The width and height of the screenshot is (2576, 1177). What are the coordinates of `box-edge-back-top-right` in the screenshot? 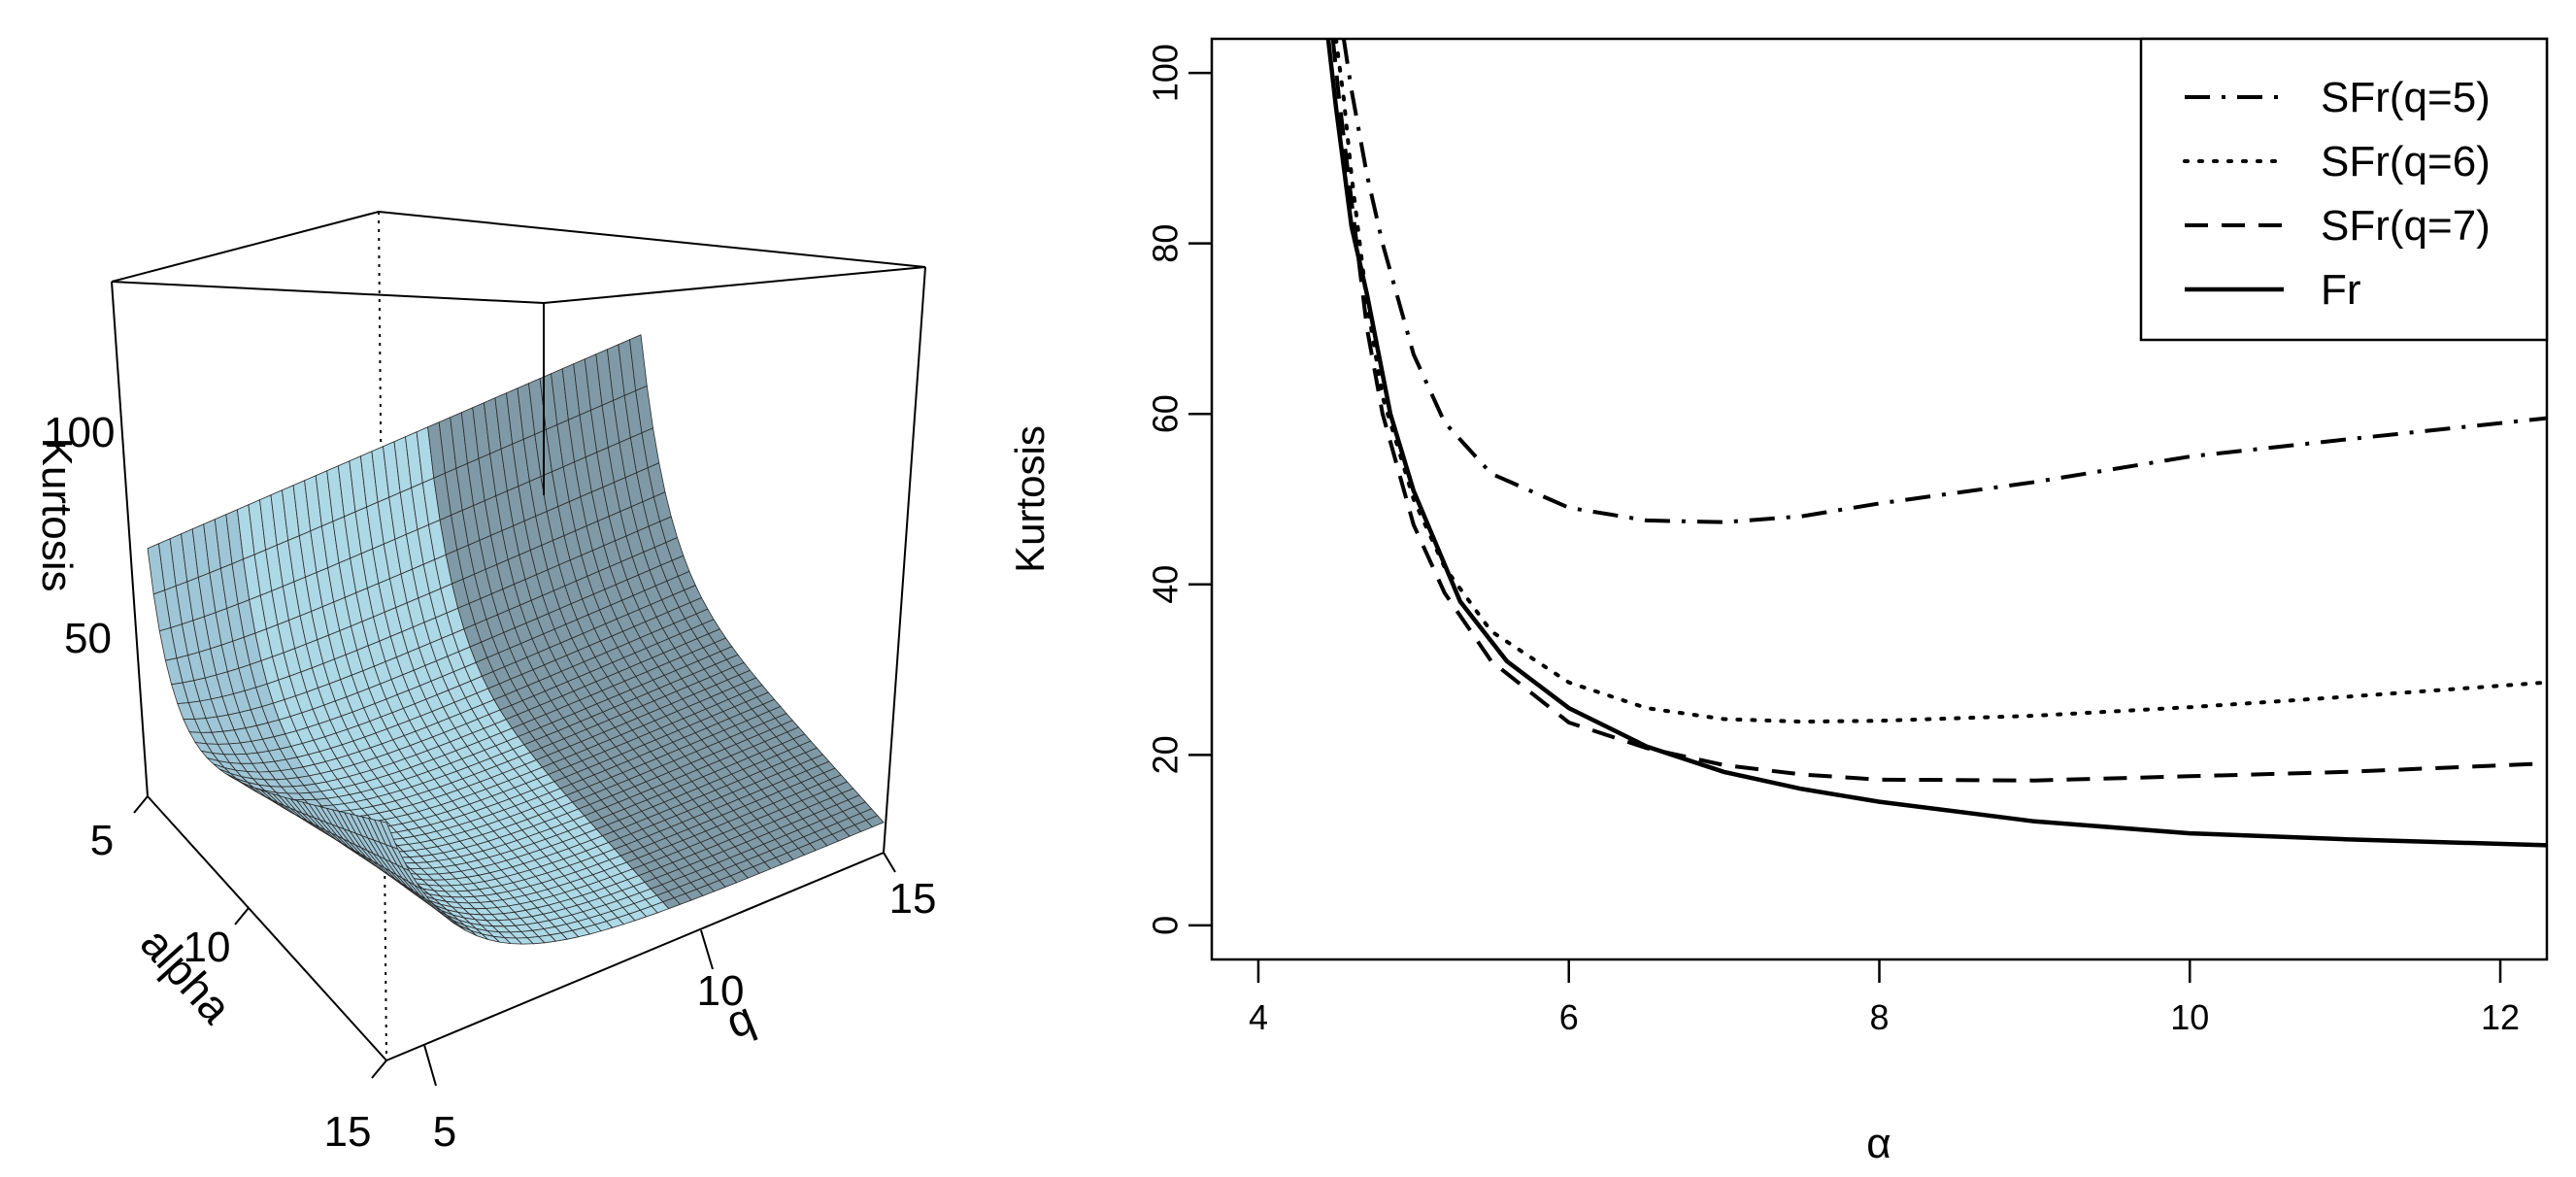 It's located at (652, 239).